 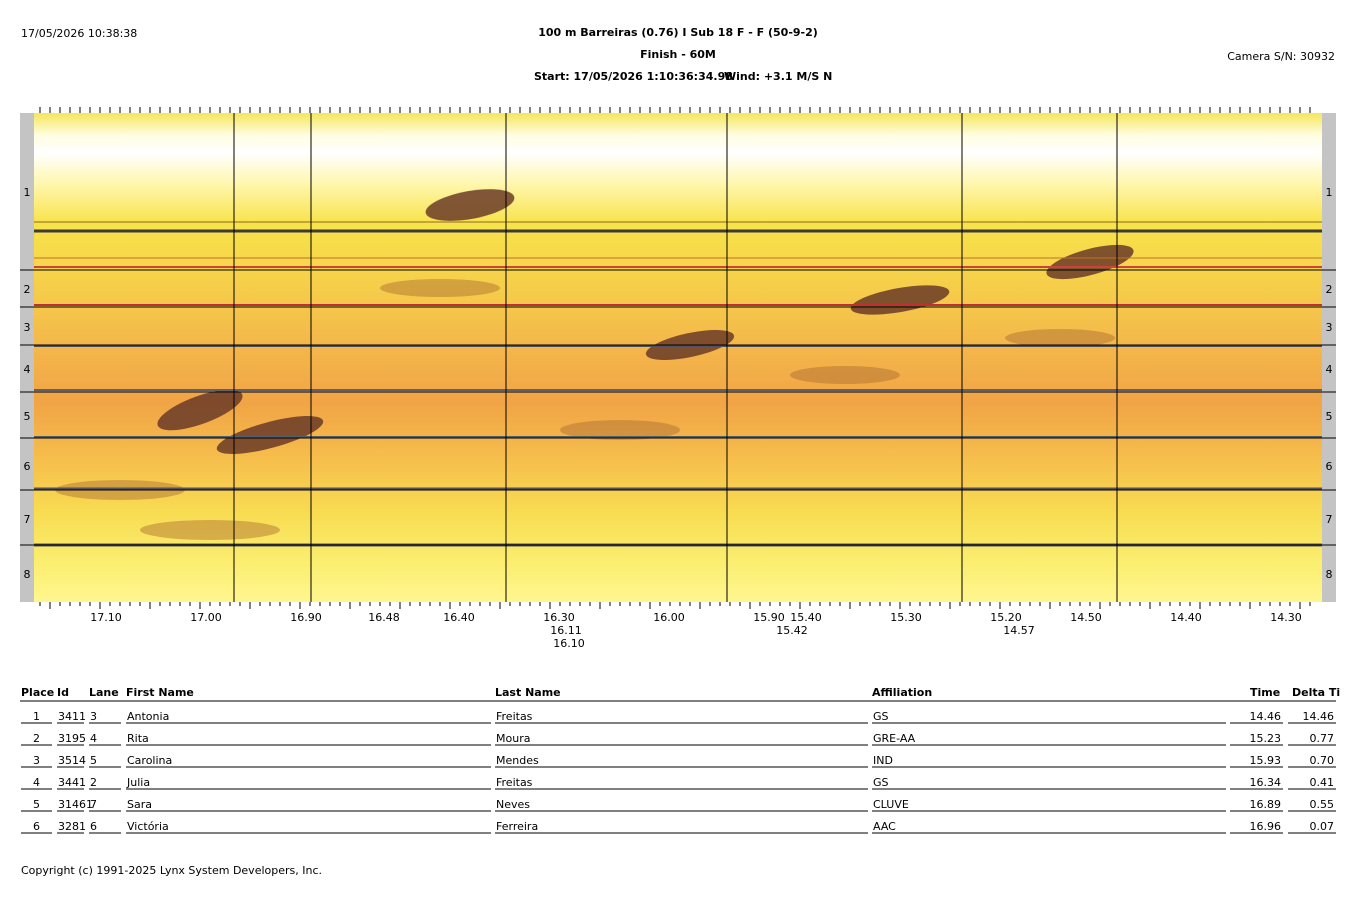 I want to click on time-label: 17.00, so click(x=206, y=617).